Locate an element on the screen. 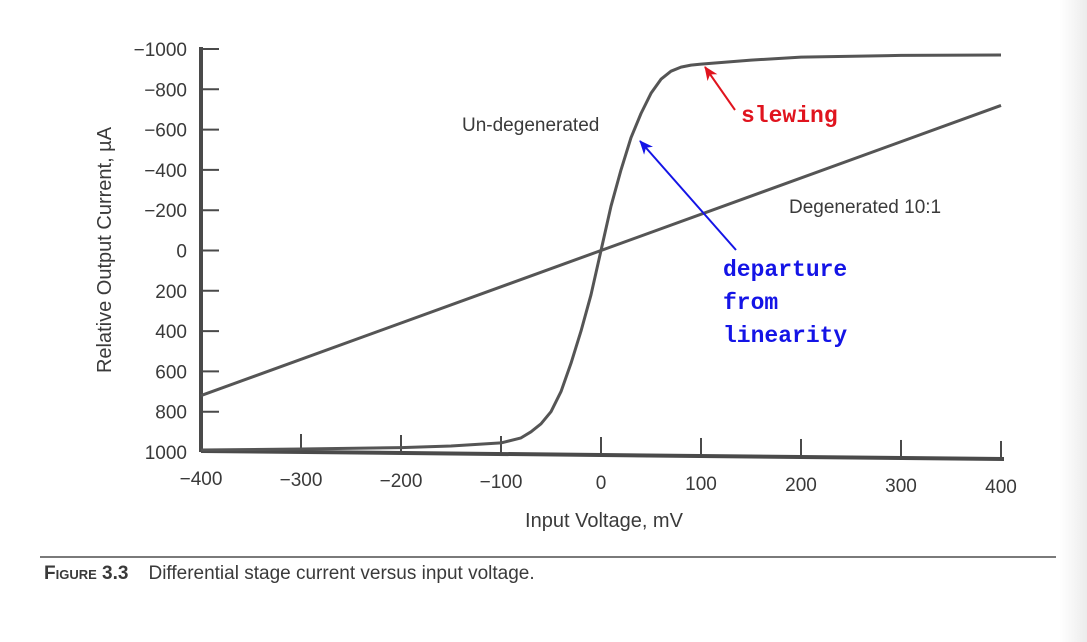 The width and height of the screenshot is (1087, 642). x-tick-label: −300 is located at coordinates (301, 480).